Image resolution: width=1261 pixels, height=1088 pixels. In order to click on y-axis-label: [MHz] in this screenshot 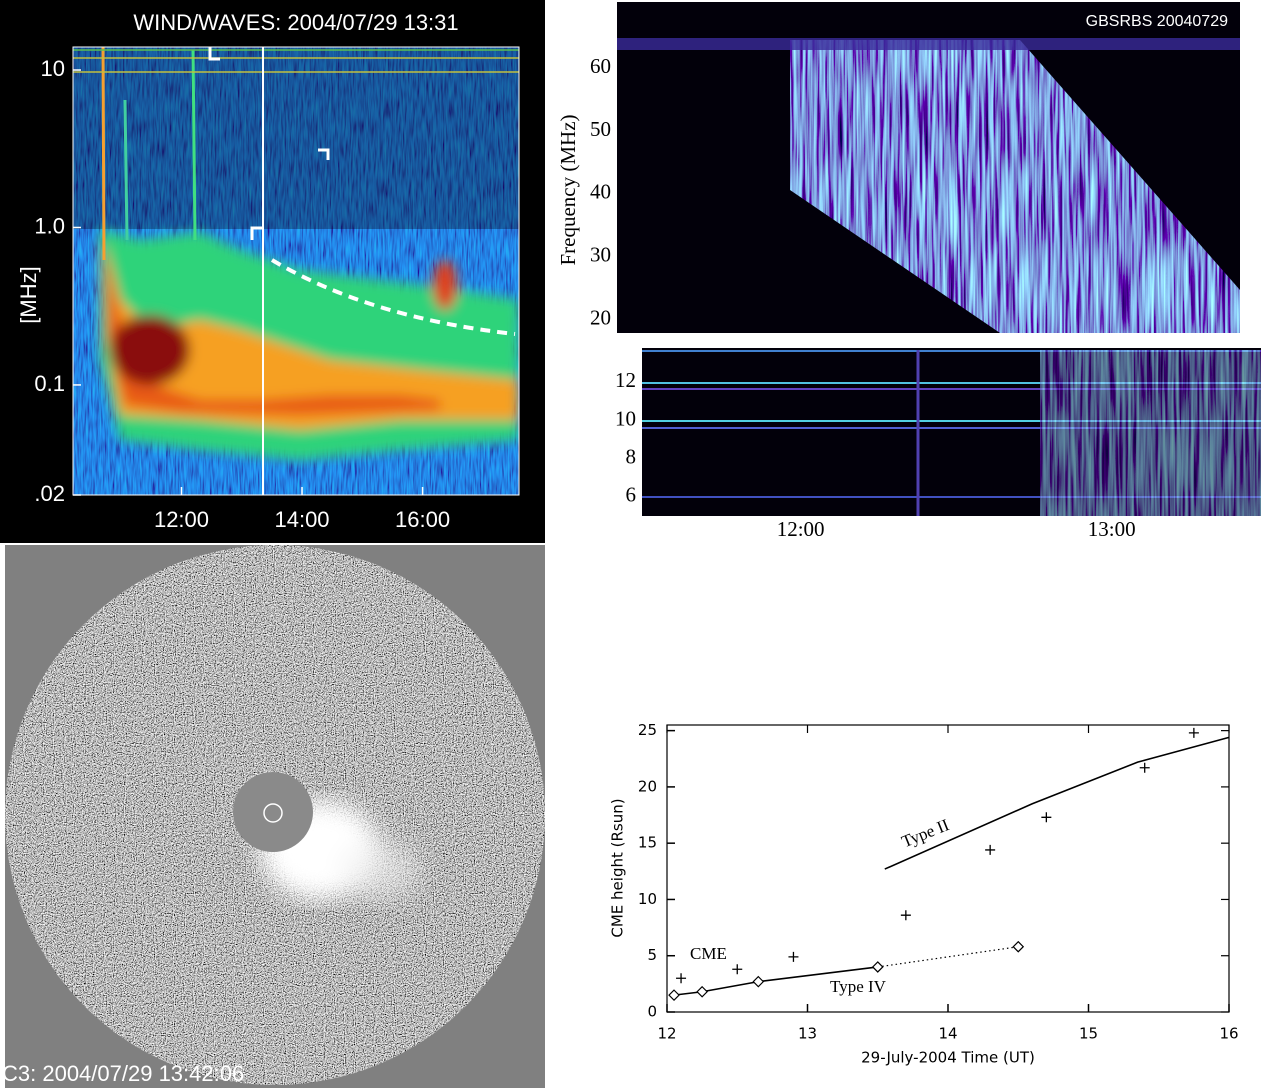, I will do `click(28, 294)`.